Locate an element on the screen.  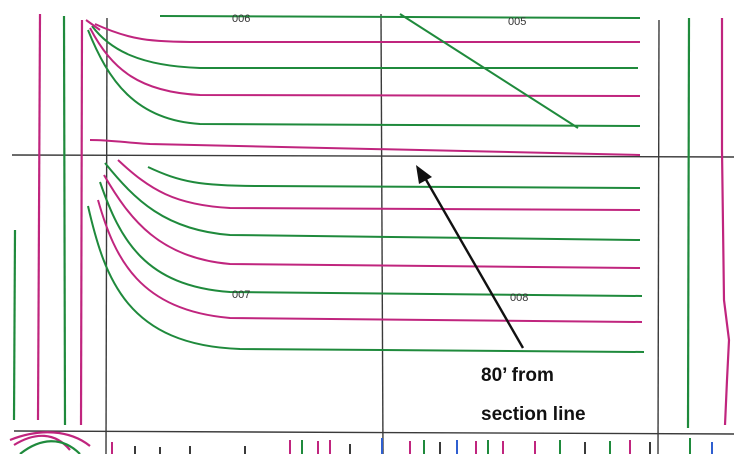
parcel-label-008: 008 is located at coordinates (519, 298).